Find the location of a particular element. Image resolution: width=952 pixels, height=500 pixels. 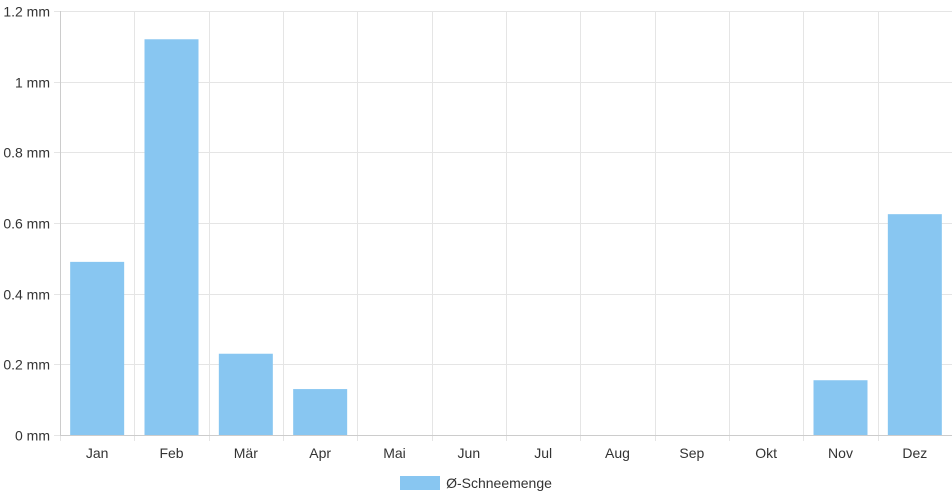

legend: Ø-Schneemenge is located at coordinates (476, 483).